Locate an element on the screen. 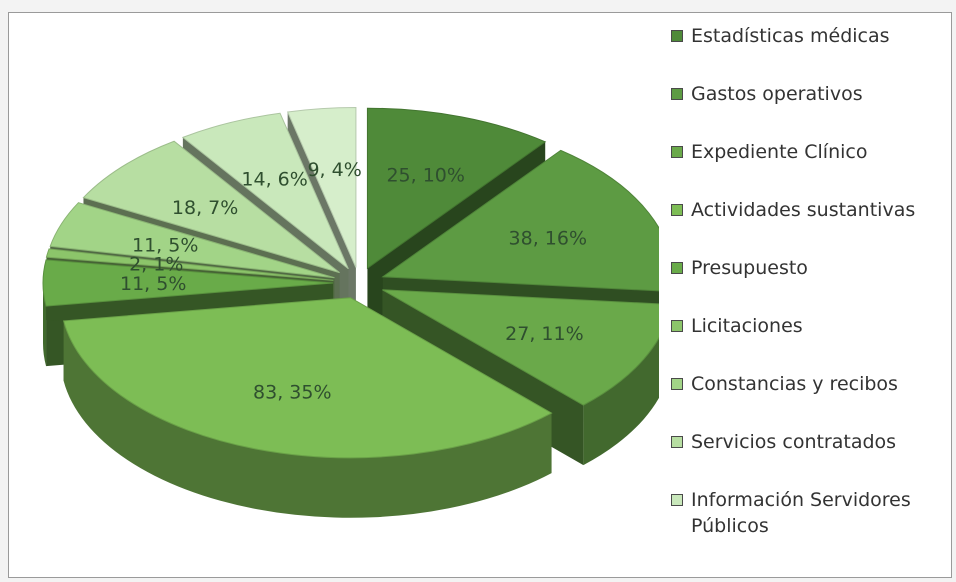  legend-label: Actividades sustantivas is located at coordinates (803, 210).